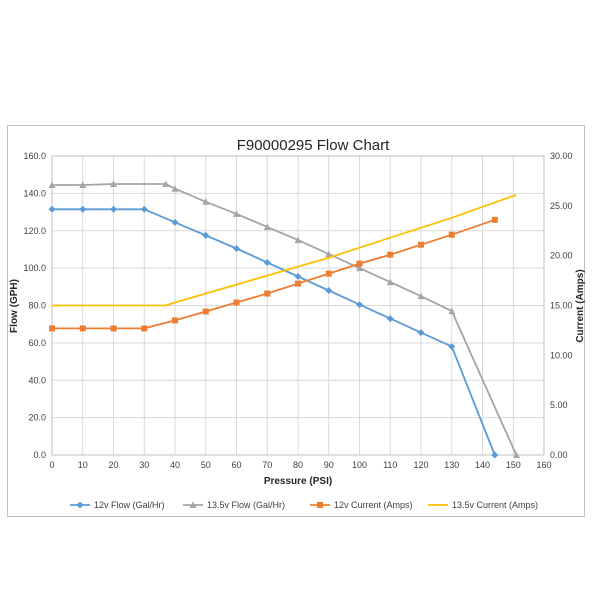 This screenshot has height=600, width=600. Describe the element at coordinates (39, 455) in the screenshot. I see `y-tick-label: 0.0` at that location.